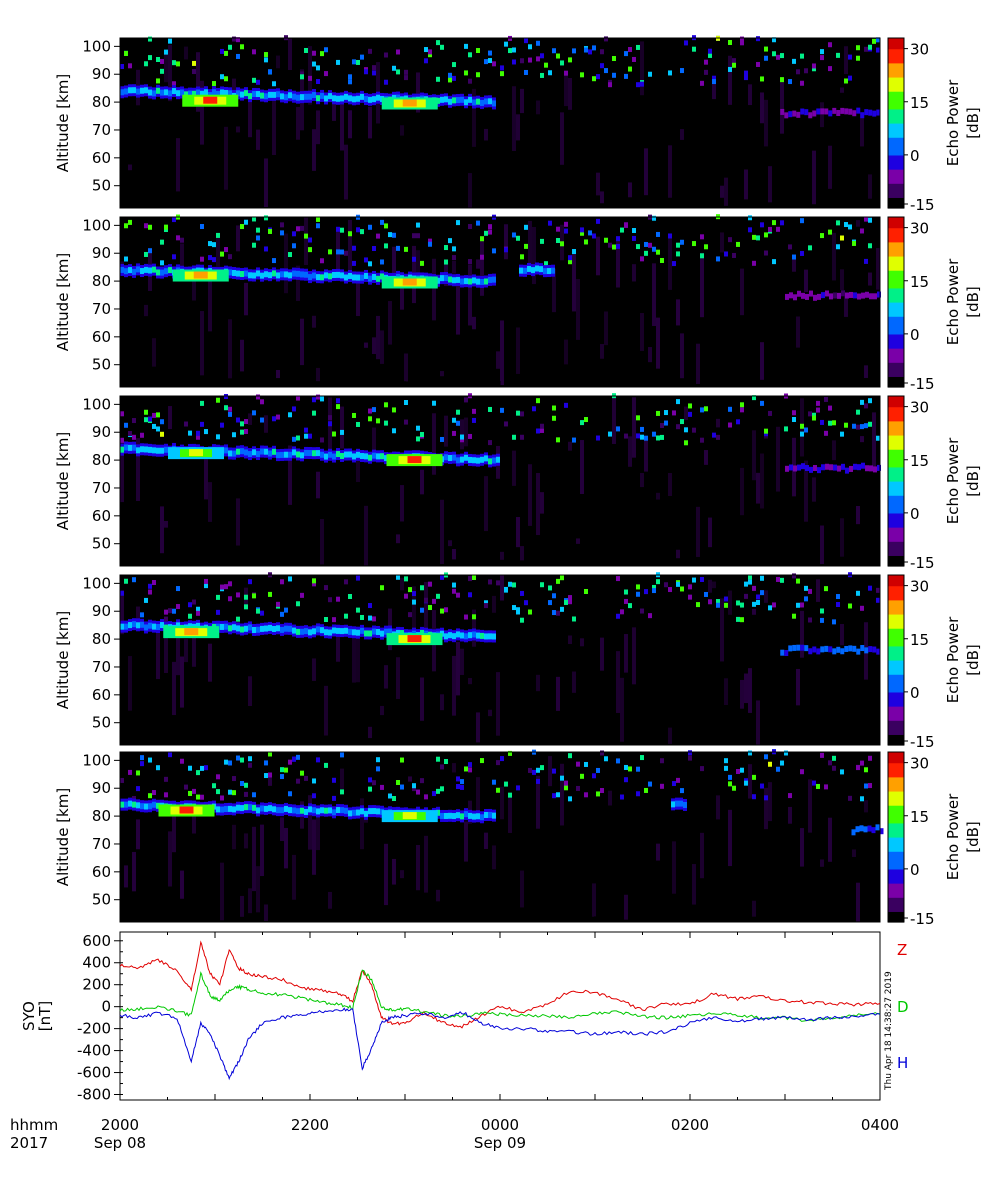 Image resolution: width=1000 pixels, height=1200 pixels. What do you see at coordinates (502, 835) in the screenshot?
I see `echo-cells` at bounding box center [502, 835].